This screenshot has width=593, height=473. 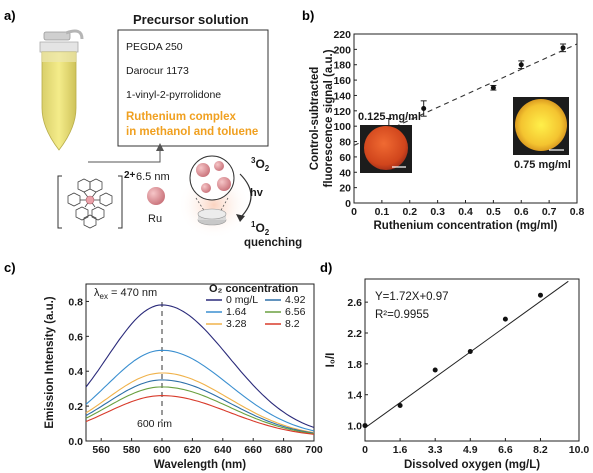 What do you see at coordinates (132, 450) in the screenshot?
I see `x-tick-label: 580` at bounding box center [132, 450].